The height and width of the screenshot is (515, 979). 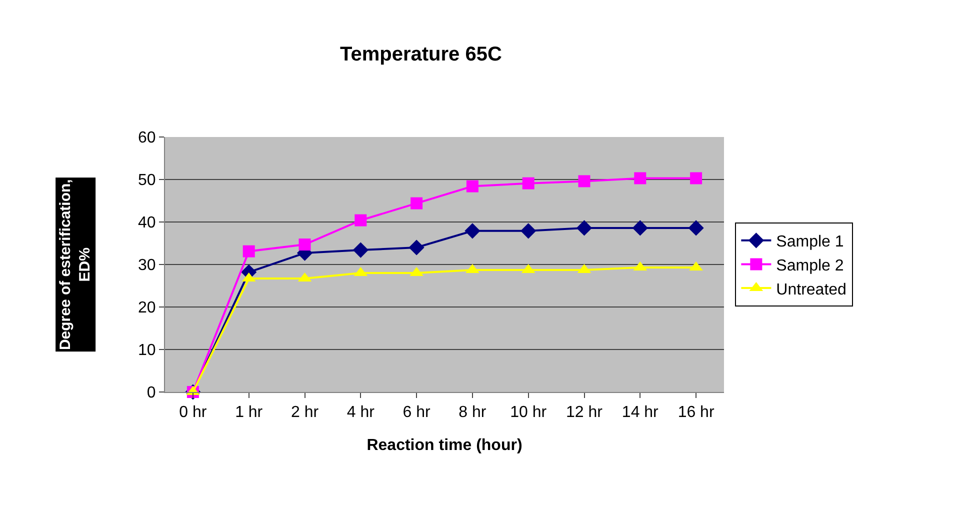 What do you see at coordinates (75, 264) in the screenshot?
I see `y-axis-title: Degree of esterification, ED%` at bounding box center [75, 264].